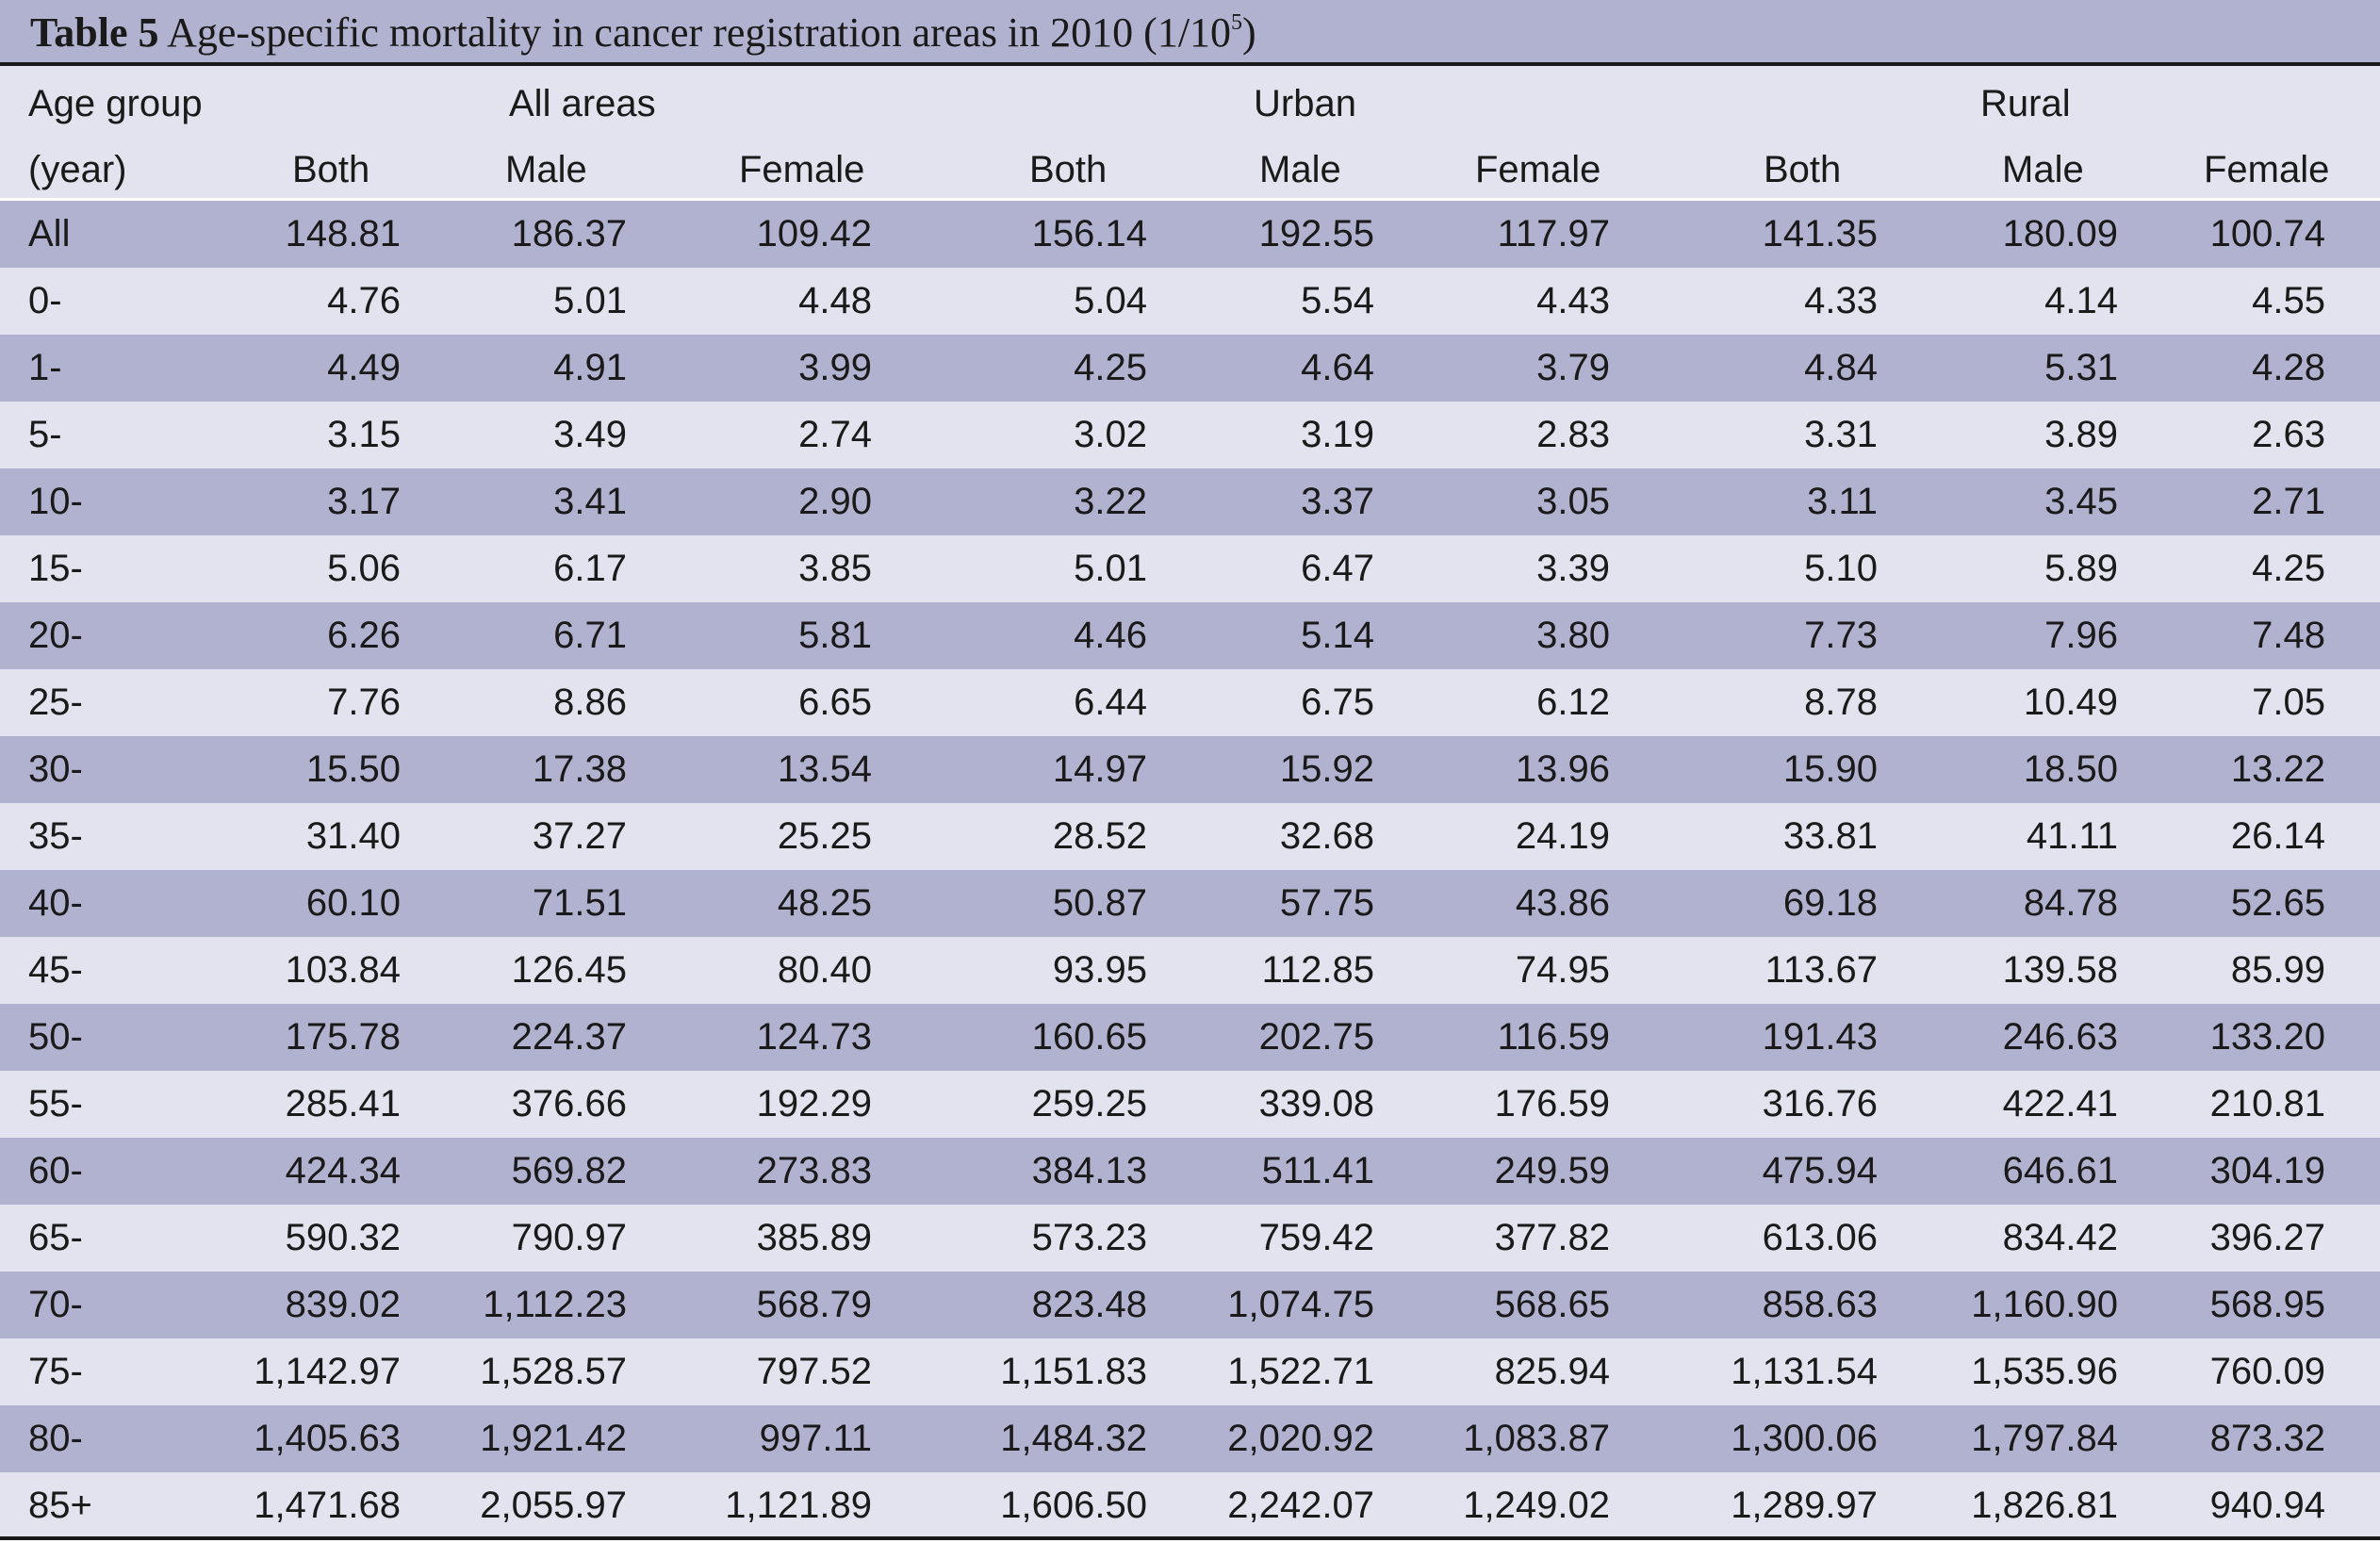  What do you see at coordinates (331, 169) in the screenshot?
I see `header-all-both: Both` at bounding box center [331, 169].